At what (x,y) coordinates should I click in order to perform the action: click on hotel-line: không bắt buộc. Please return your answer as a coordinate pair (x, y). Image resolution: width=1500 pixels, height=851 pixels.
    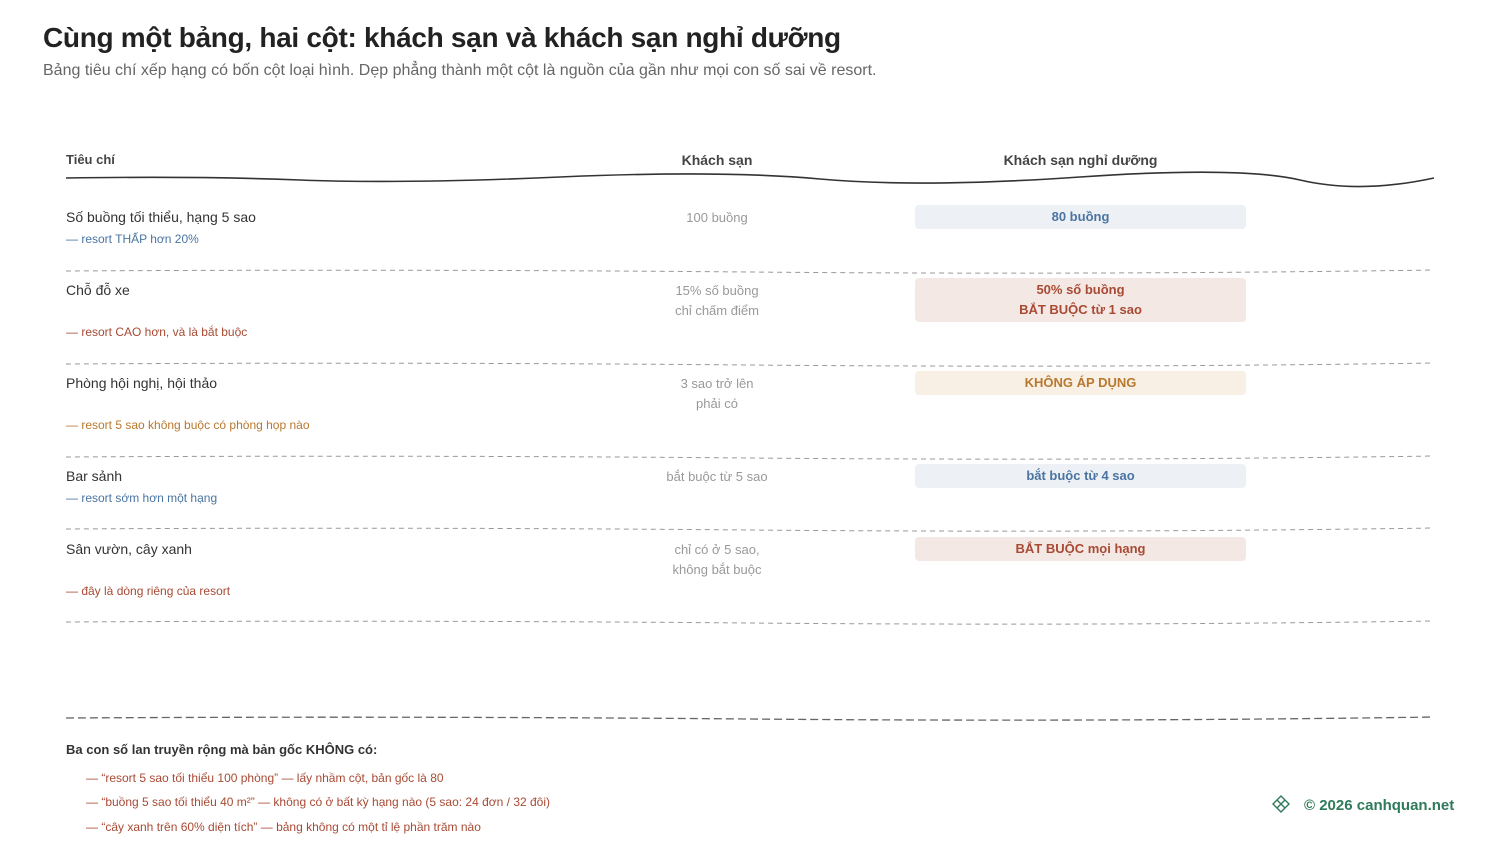
    Looking at the image, I should click on (717, 569).